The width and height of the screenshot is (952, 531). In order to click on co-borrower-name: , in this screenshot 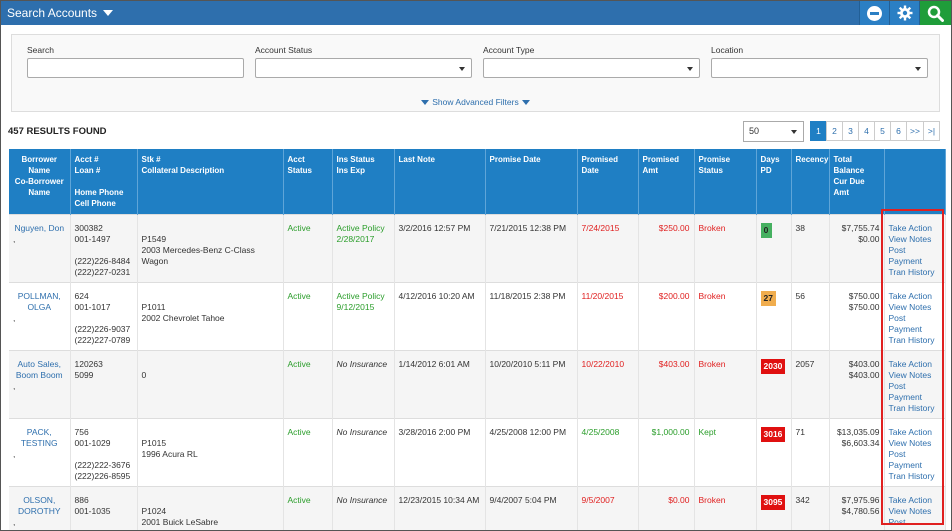, I will do `click(14, 318)`.